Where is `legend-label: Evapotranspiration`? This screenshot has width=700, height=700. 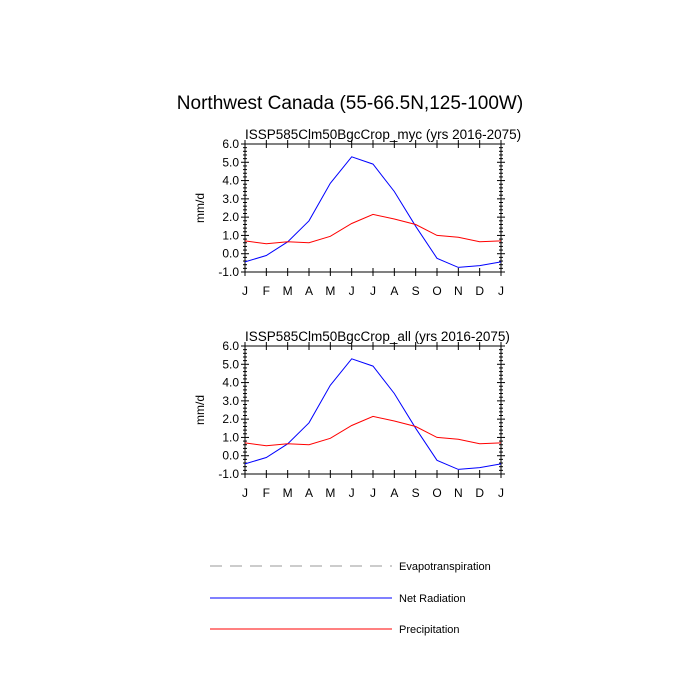
legend-label: Evapotranspiration is located at coordinates (445, 567).